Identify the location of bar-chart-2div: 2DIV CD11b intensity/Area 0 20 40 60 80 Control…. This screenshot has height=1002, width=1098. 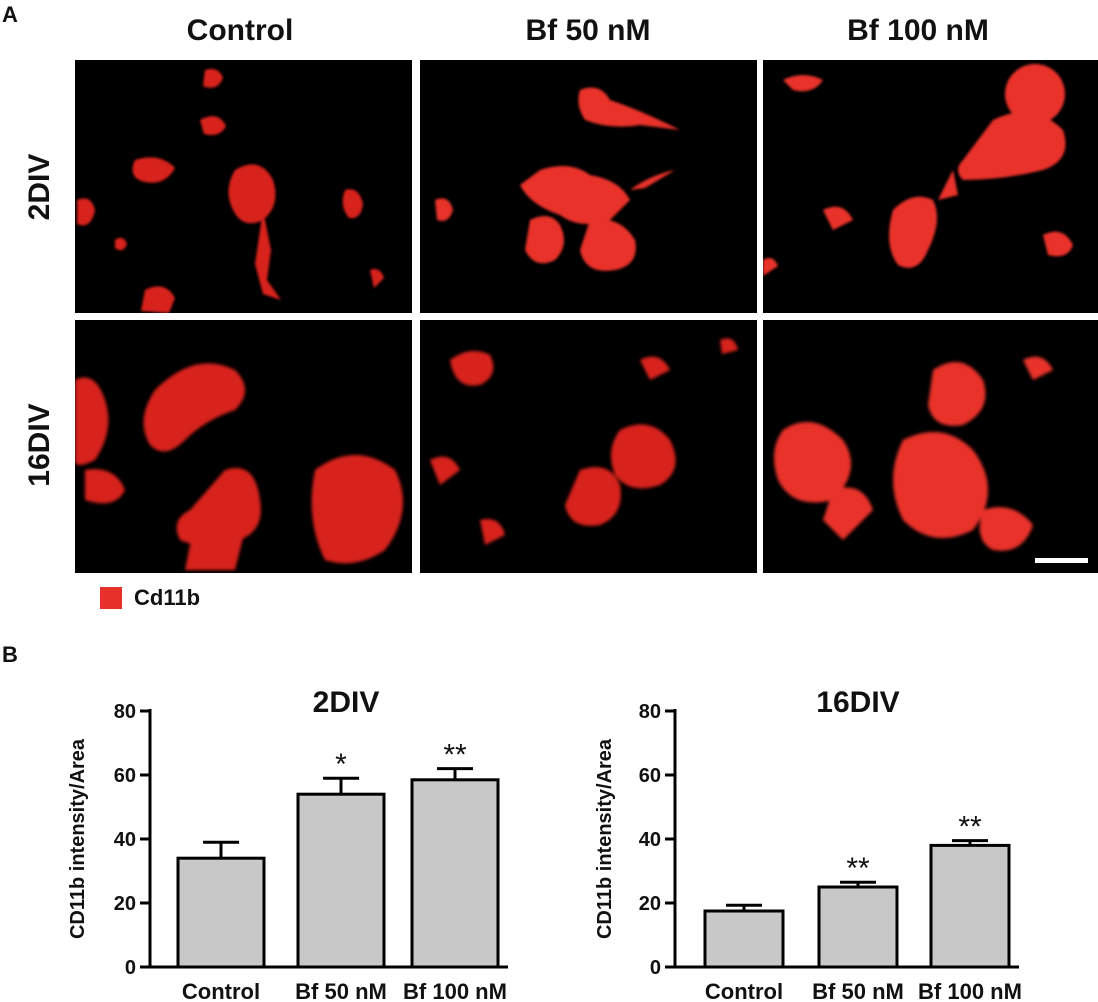
(287, 844).